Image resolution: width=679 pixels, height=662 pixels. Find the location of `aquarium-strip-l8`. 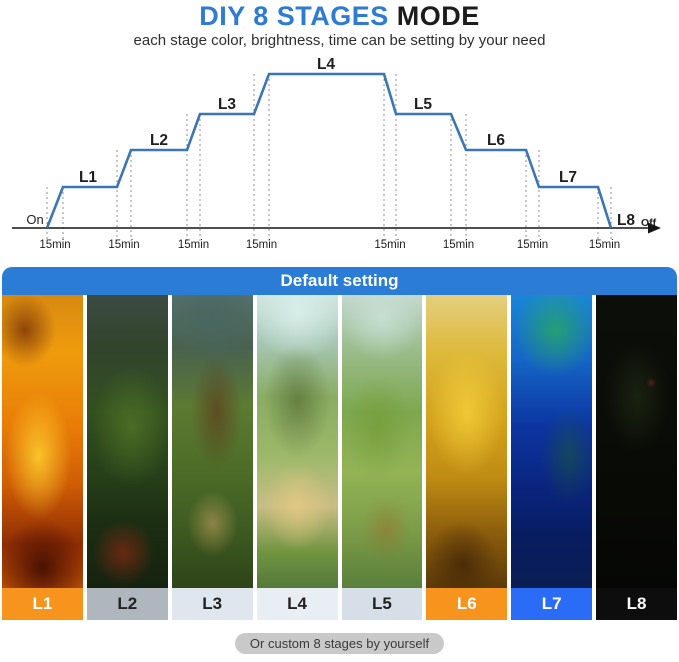

aquarium-strip-l8 is located at coordinates (636, 441).